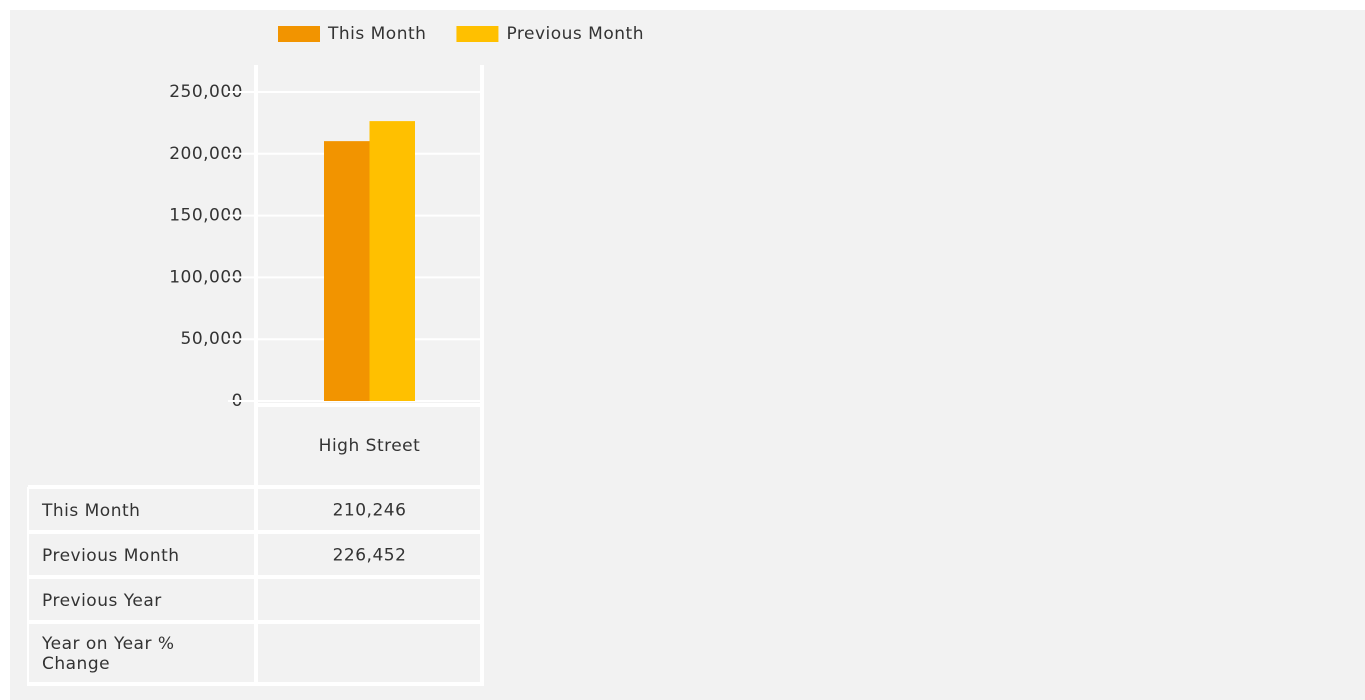 The width and height of the screenshot is (1365, 700). Describe the element at coordinates (370, 446) in the screenshot. I see `x-tick-label: High Street` at that location.